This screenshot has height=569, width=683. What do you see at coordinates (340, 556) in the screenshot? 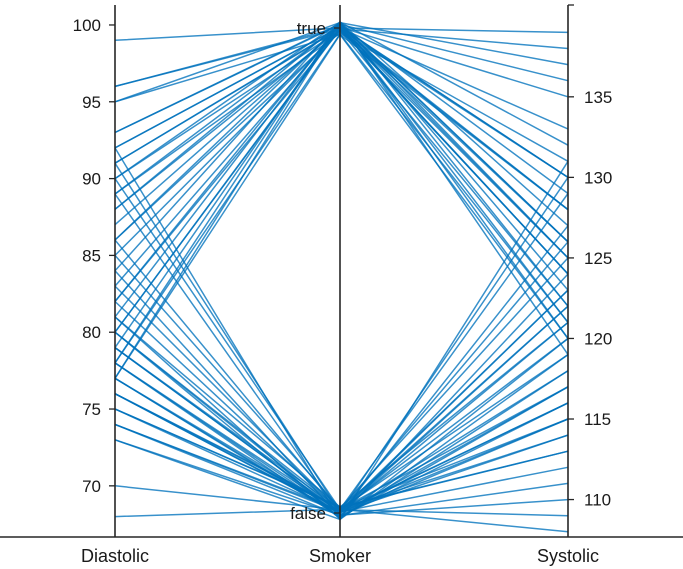
I see `axis-label-smoker: Smoker` at bounding box center [340, 556].